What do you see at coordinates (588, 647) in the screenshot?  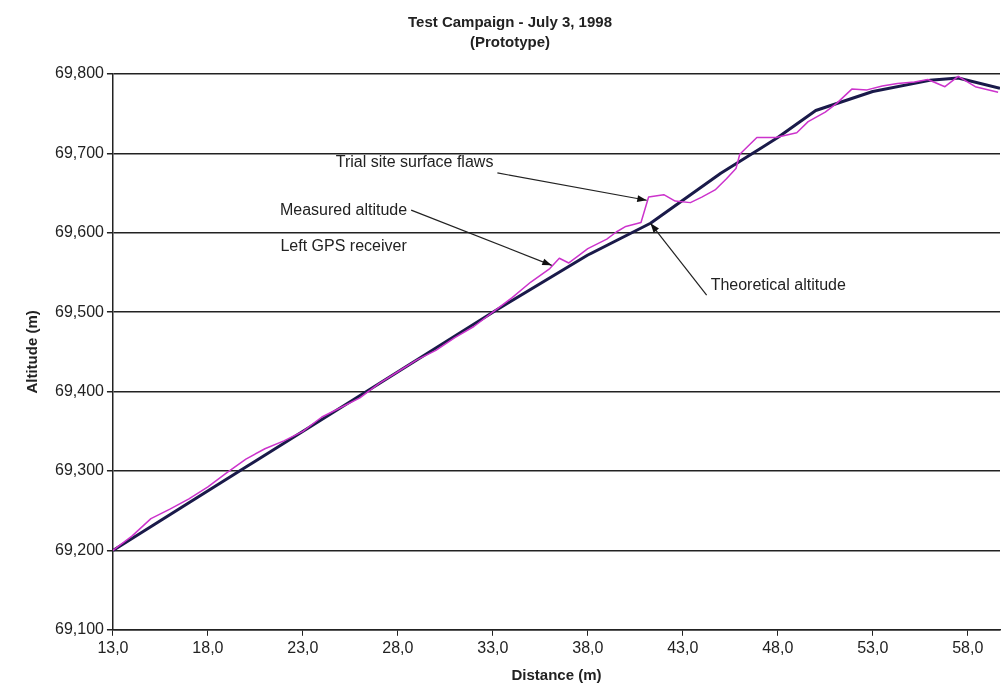 I see `x-tick-label: 38,0` at bounding box center [588, 647].